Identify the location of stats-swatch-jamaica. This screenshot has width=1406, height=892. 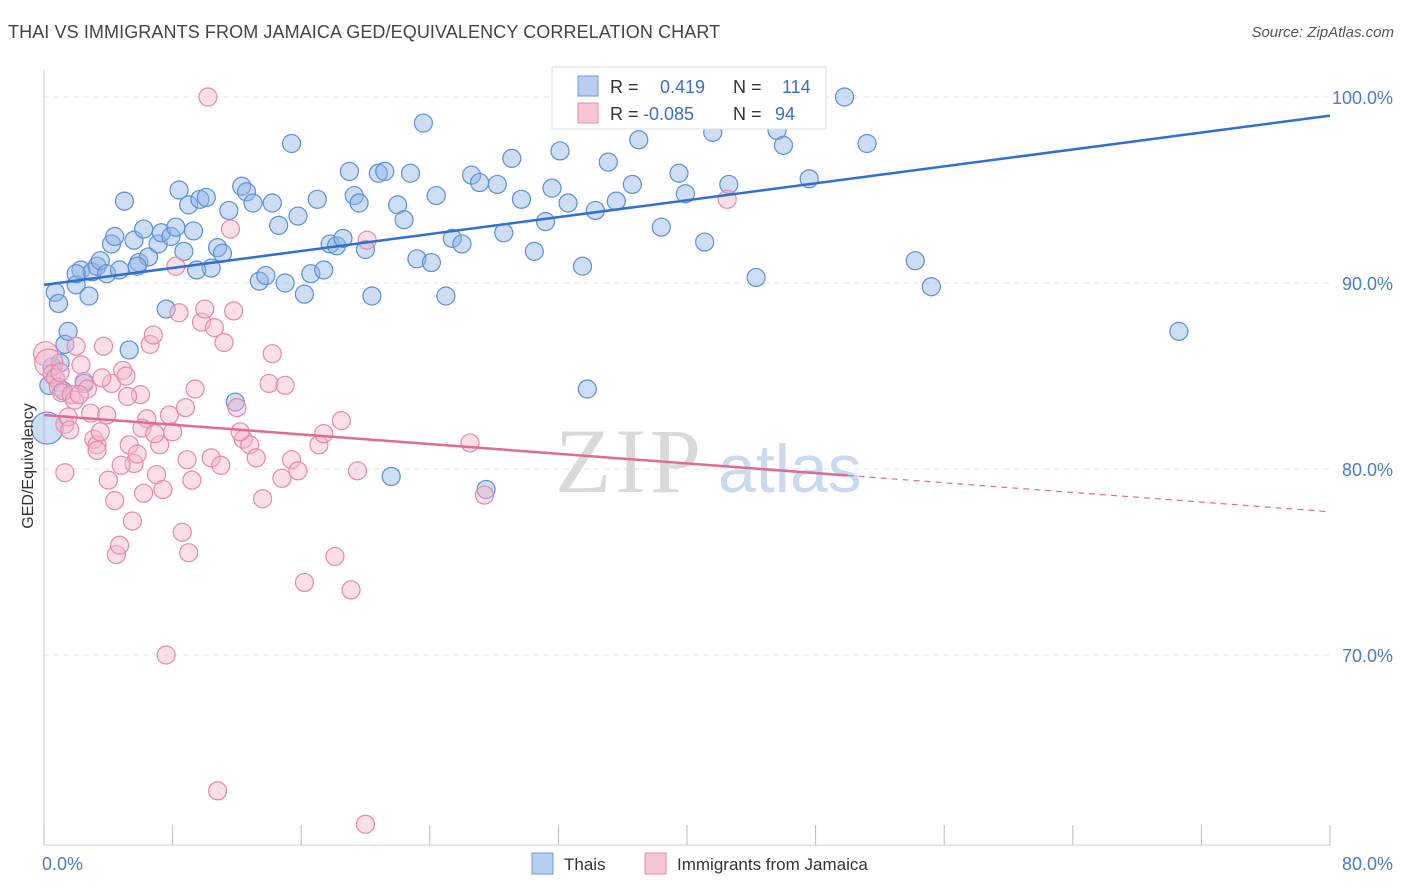
(588, 113).